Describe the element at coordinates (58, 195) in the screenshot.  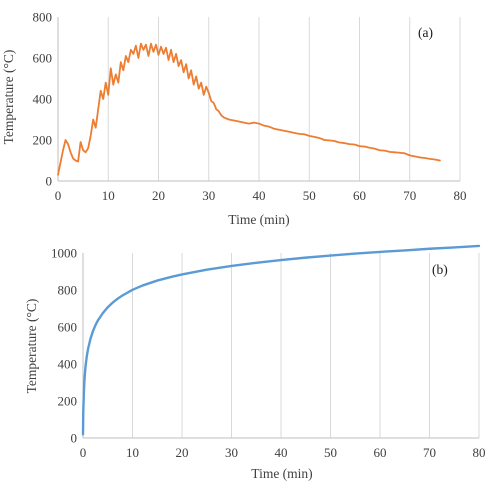
I see `panel-a-x-tick-label: 0` at that location.